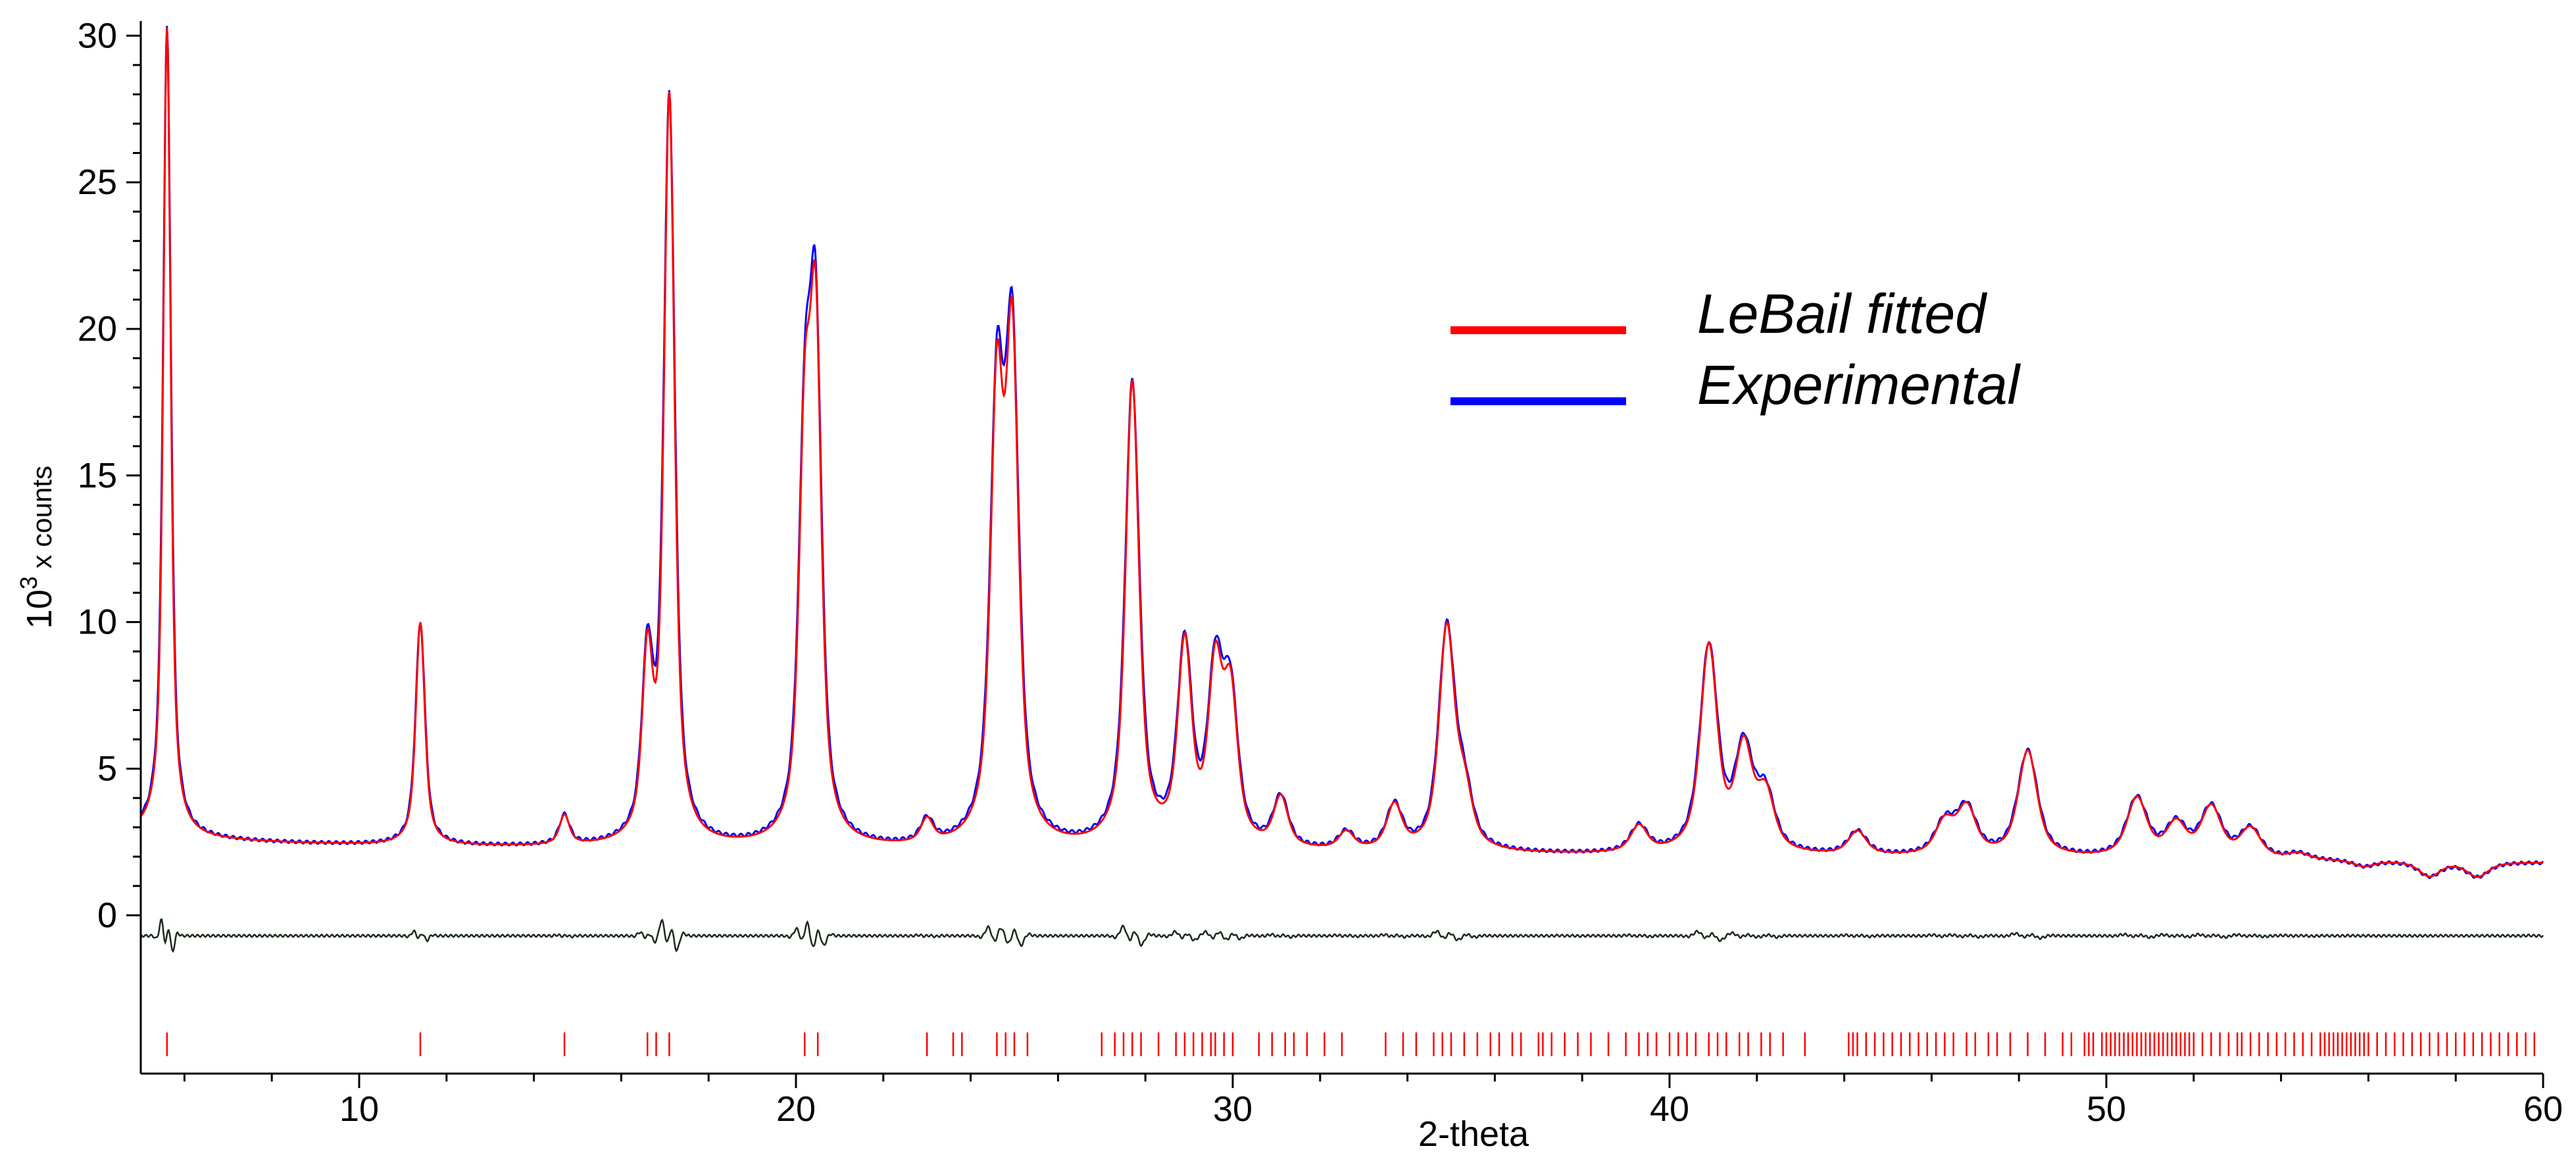 This screenshot has height=1167, width=2576. I want to click on y-tick-label: 0, so click(107, 915).